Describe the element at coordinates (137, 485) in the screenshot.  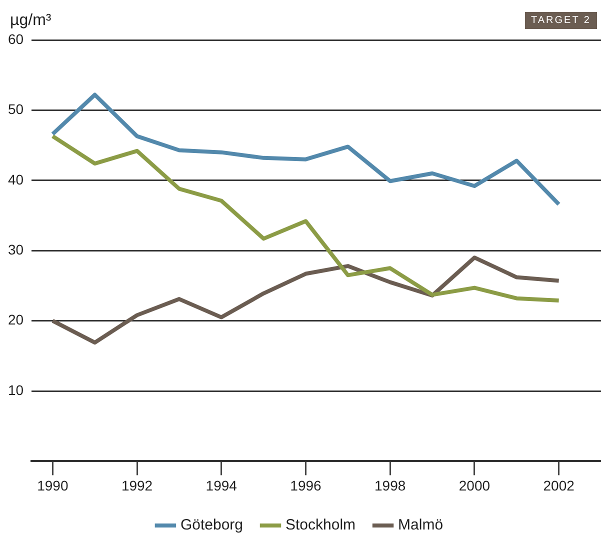
I see `x-tick-label: 1992` at that location.